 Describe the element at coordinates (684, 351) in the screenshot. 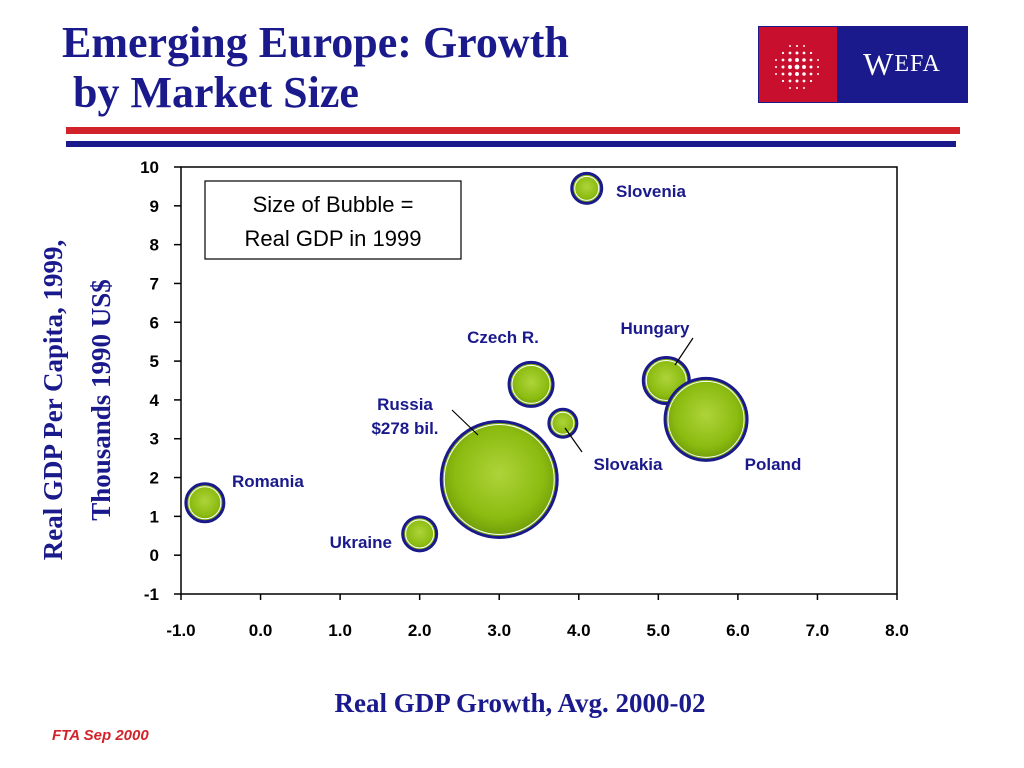

I see `leader-hungary` at that location.